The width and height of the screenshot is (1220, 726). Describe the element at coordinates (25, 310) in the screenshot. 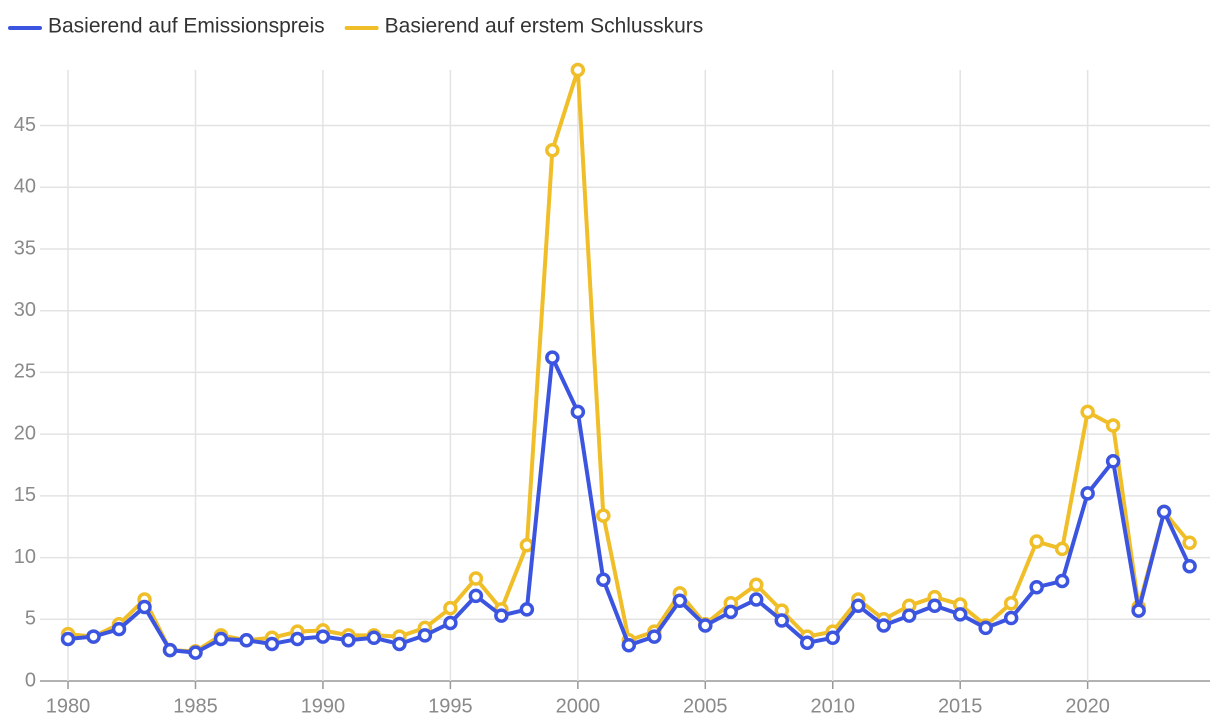

I see `y-tick-label: 30` at that location.